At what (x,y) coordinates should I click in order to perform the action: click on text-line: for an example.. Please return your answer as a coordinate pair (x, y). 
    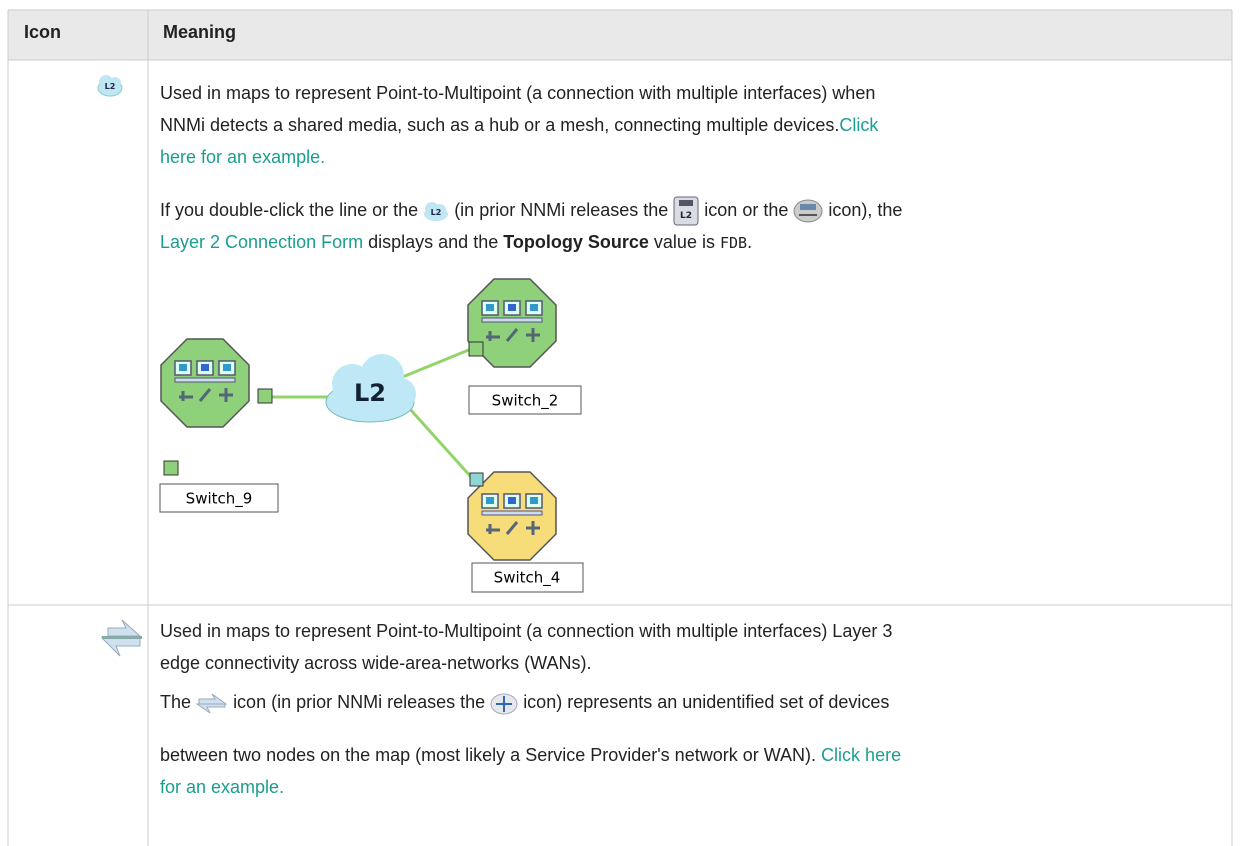
    Looking at the image, I should click on (222, 787).